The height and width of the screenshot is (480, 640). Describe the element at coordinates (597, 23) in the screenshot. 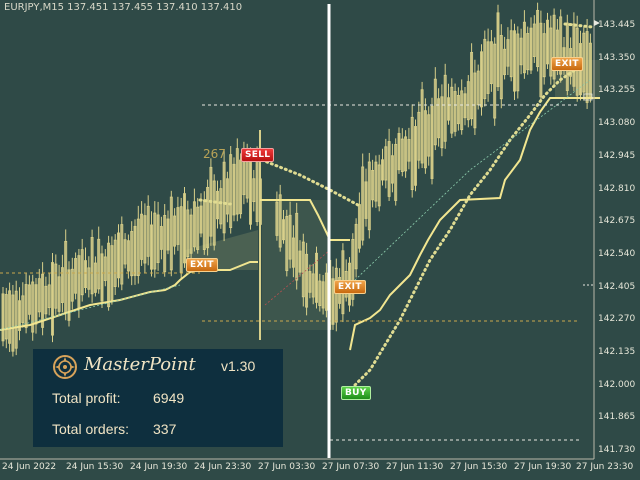

I see `current-price-marker` at that location.